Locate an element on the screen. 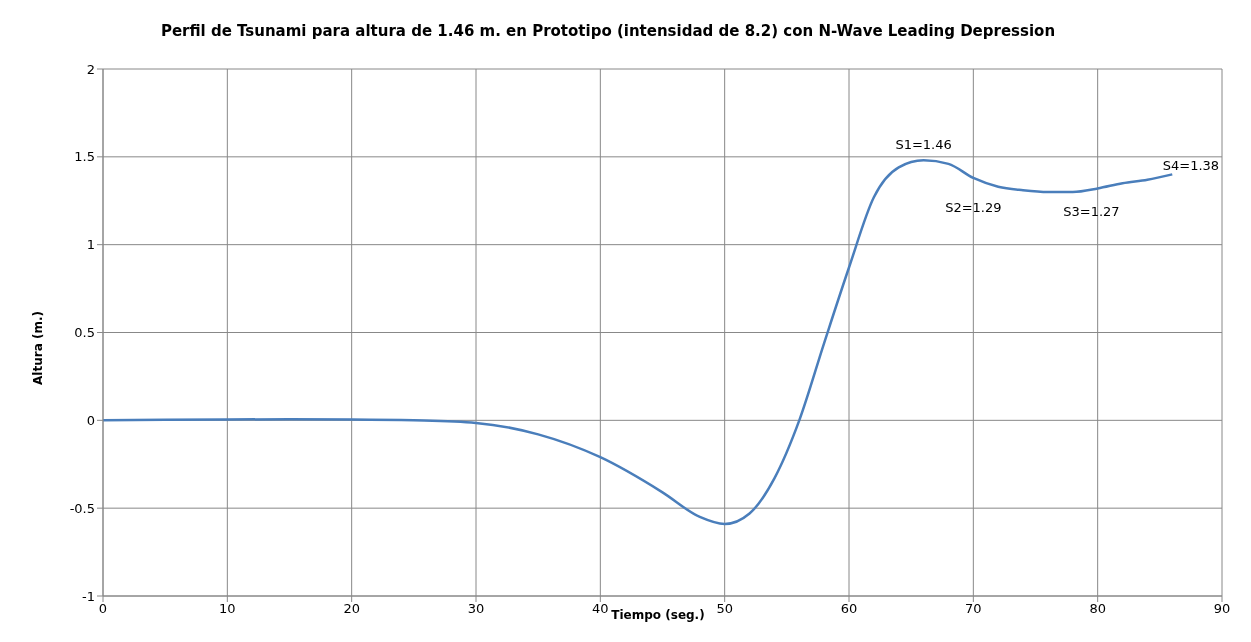 This screenshot has width=1251, height=642. annotation: S3=1.27 is located at coordinates (1091, 211).